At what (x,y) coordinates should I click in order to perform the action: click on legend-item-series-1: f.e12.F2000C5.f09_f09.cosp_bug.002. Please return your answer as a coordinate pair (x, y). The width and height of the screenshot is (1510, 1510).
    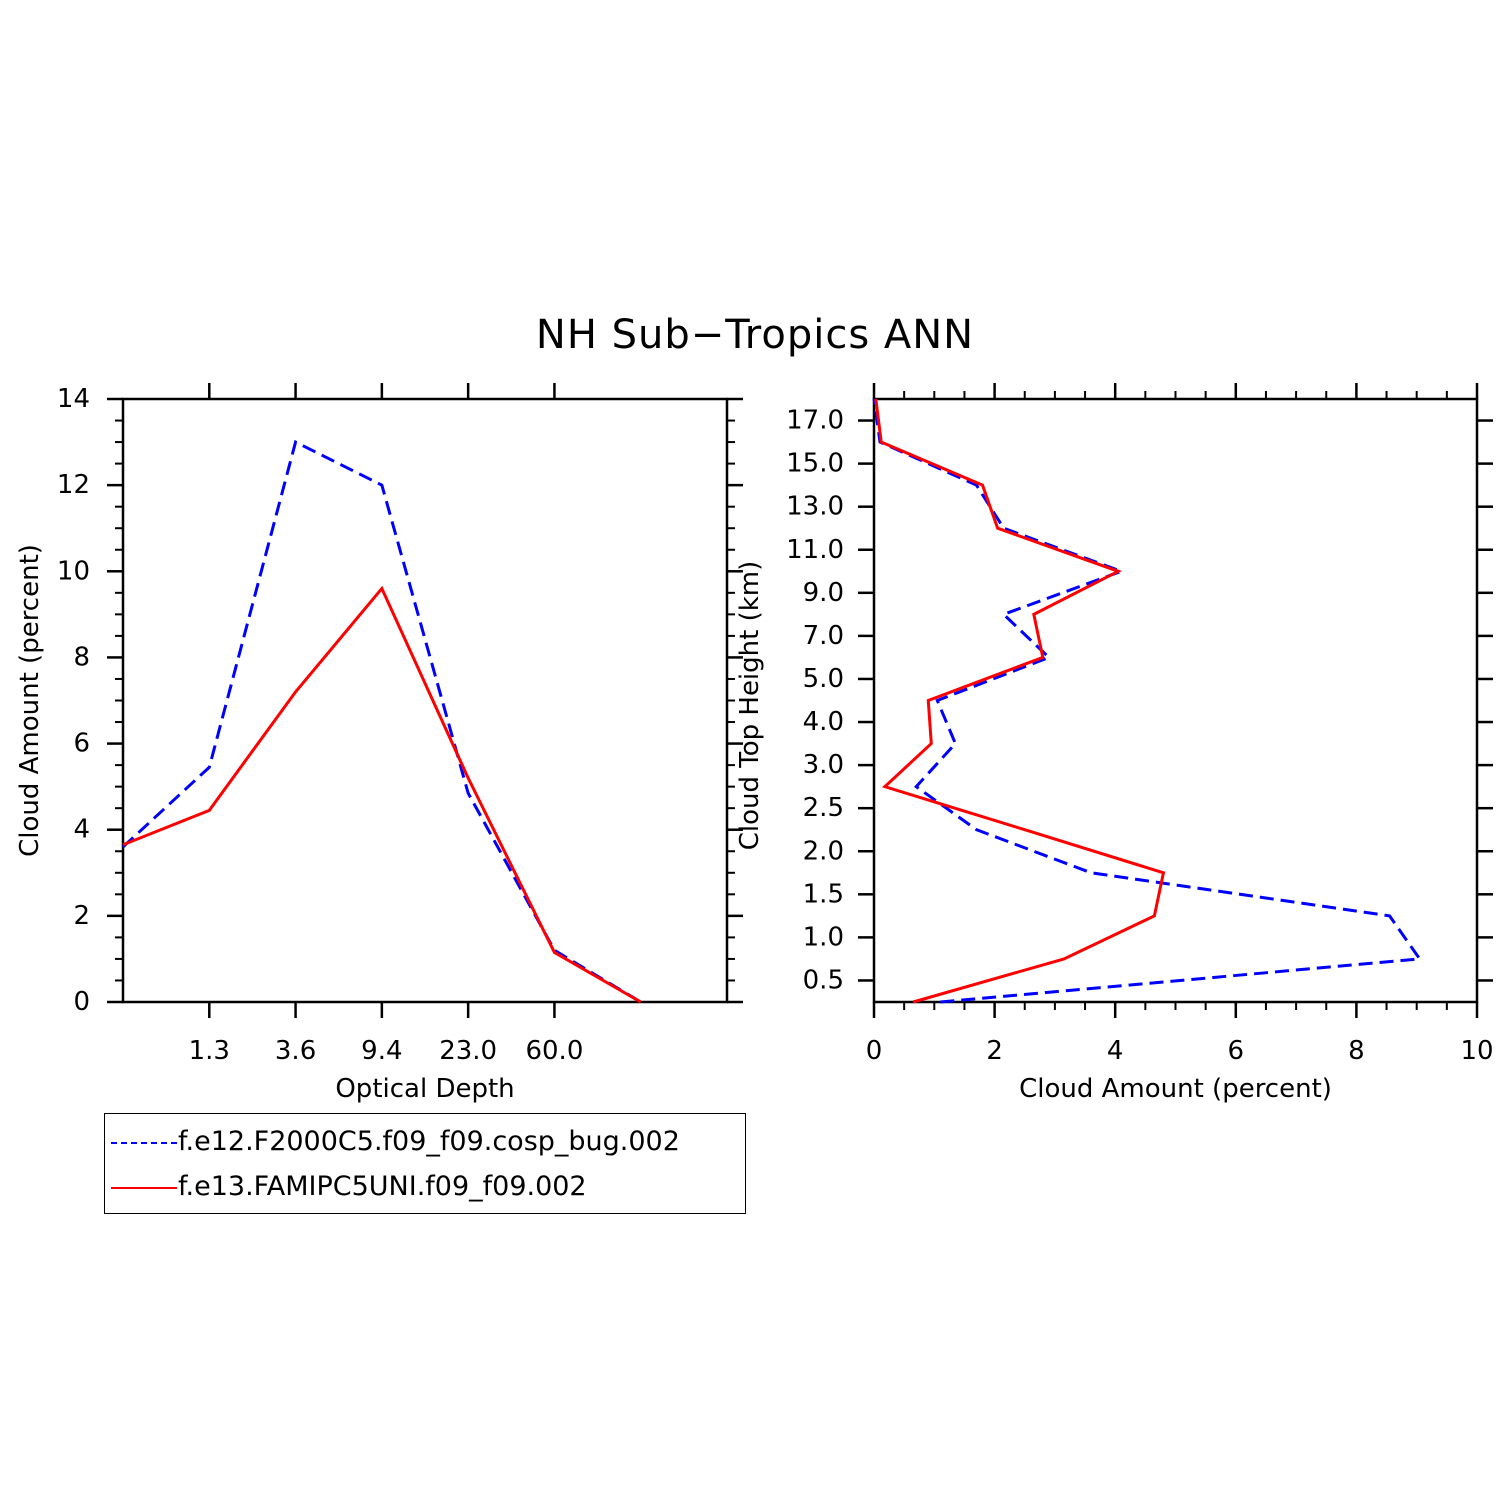
    Looking at the image, I should click on (425, 1142).